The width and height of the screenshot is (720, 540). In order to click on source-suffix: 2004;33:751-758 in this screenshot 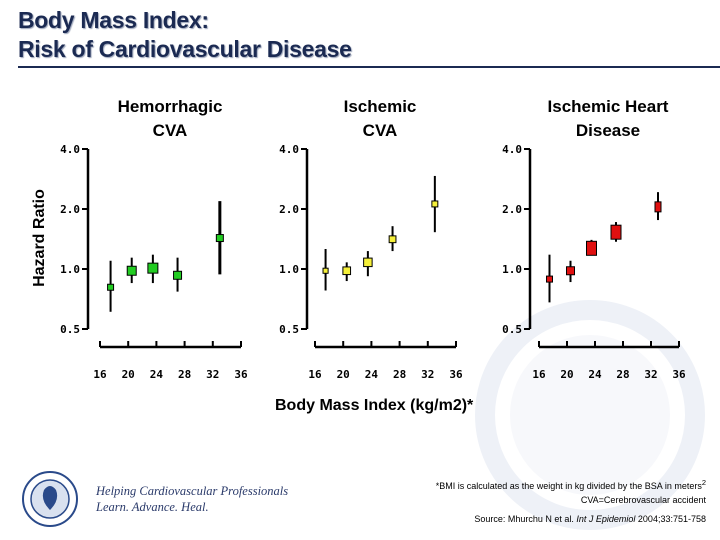, I will do `click(670, 519)`.